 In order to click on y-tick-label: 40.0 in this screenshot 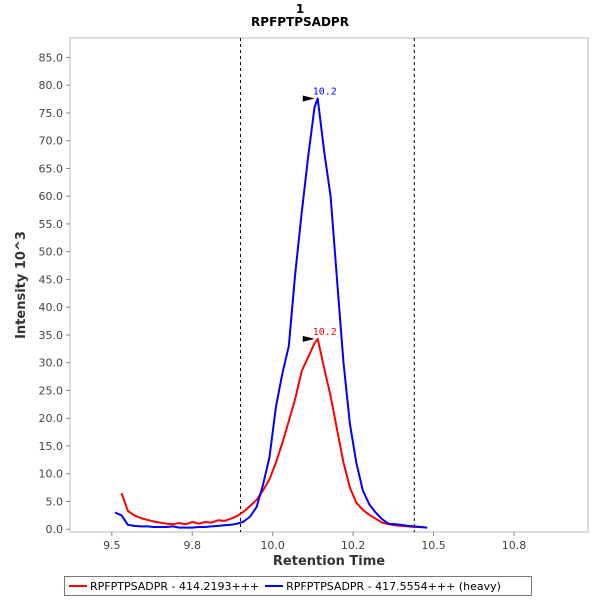, I will do `click(51, 307)`.